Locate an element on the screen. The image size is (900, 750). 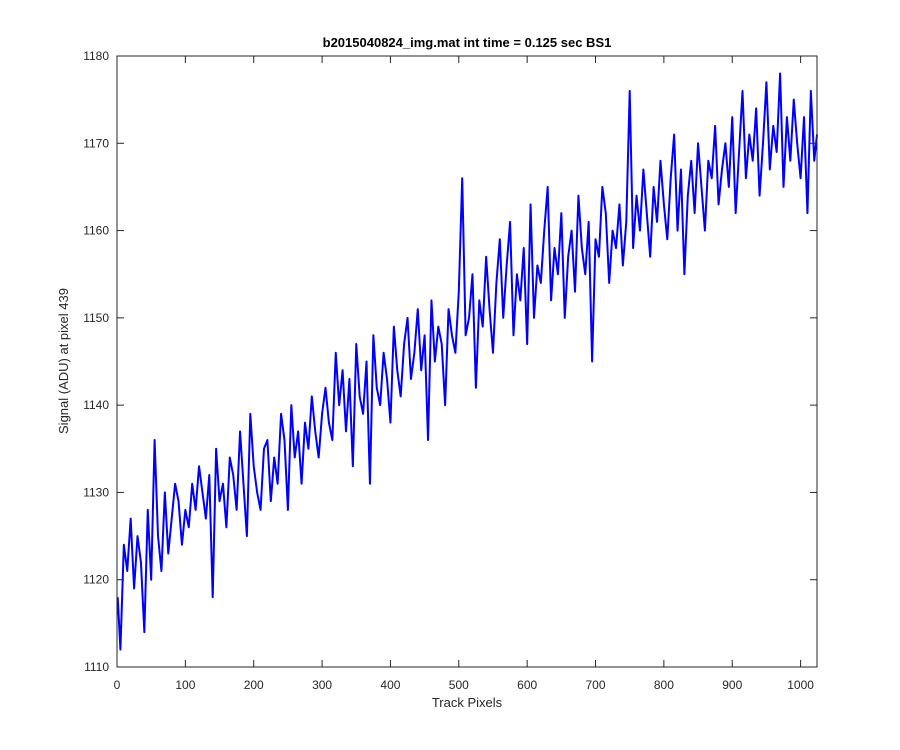
x-tick-label: 100 is located at coordinates (185, 685).